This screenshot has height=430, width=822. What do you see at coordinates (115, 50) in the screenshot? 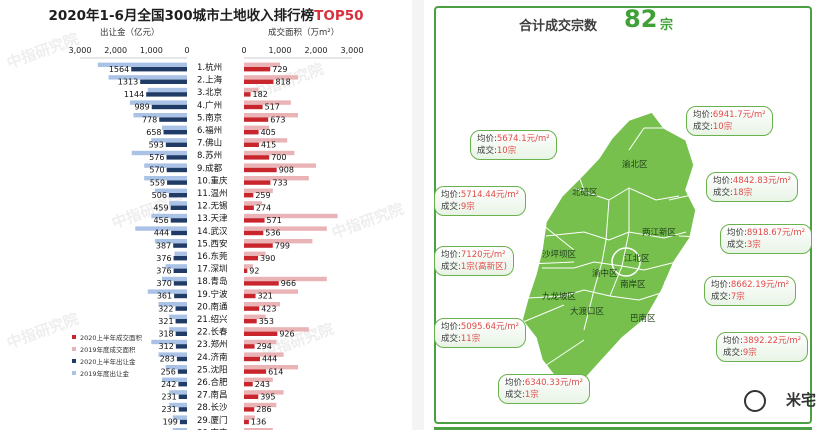
I see `left-axis-tick-label: 2,000` at bounding box center [115, 50].